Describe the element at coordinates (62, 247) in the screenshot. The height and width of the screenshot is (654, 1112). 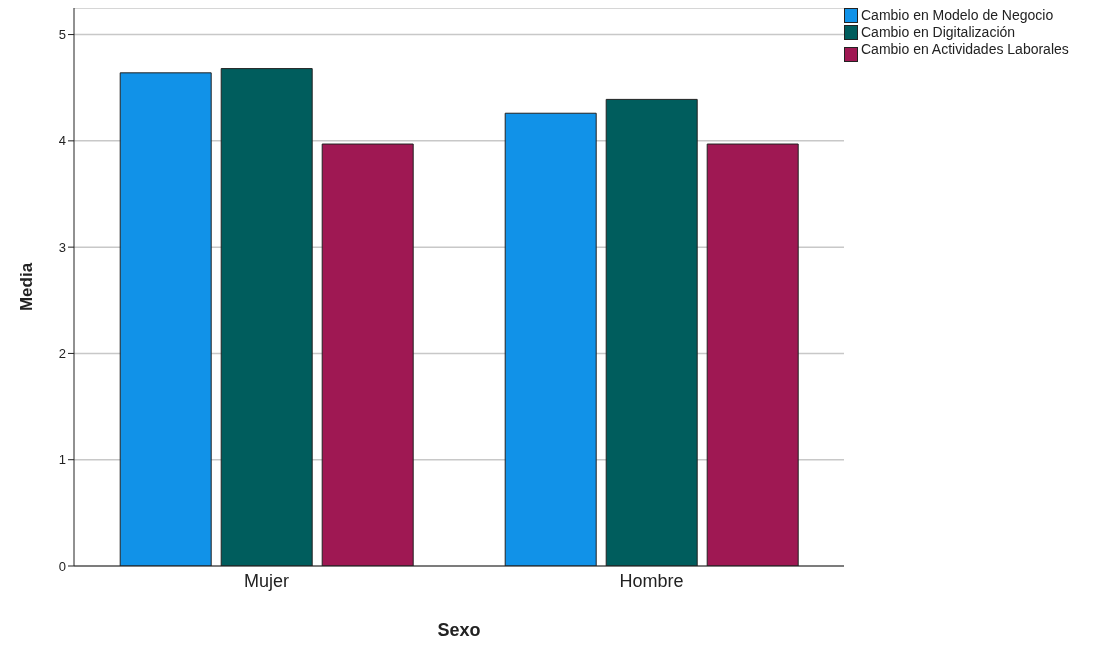
I see `y-tick-label: 3` at that location.